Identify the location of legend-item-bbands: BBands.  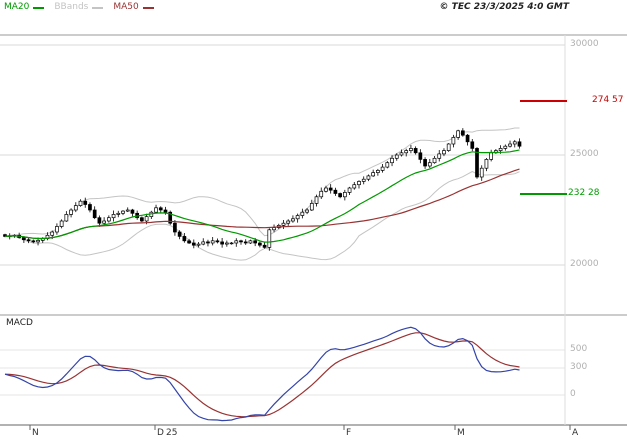
(79, 7).